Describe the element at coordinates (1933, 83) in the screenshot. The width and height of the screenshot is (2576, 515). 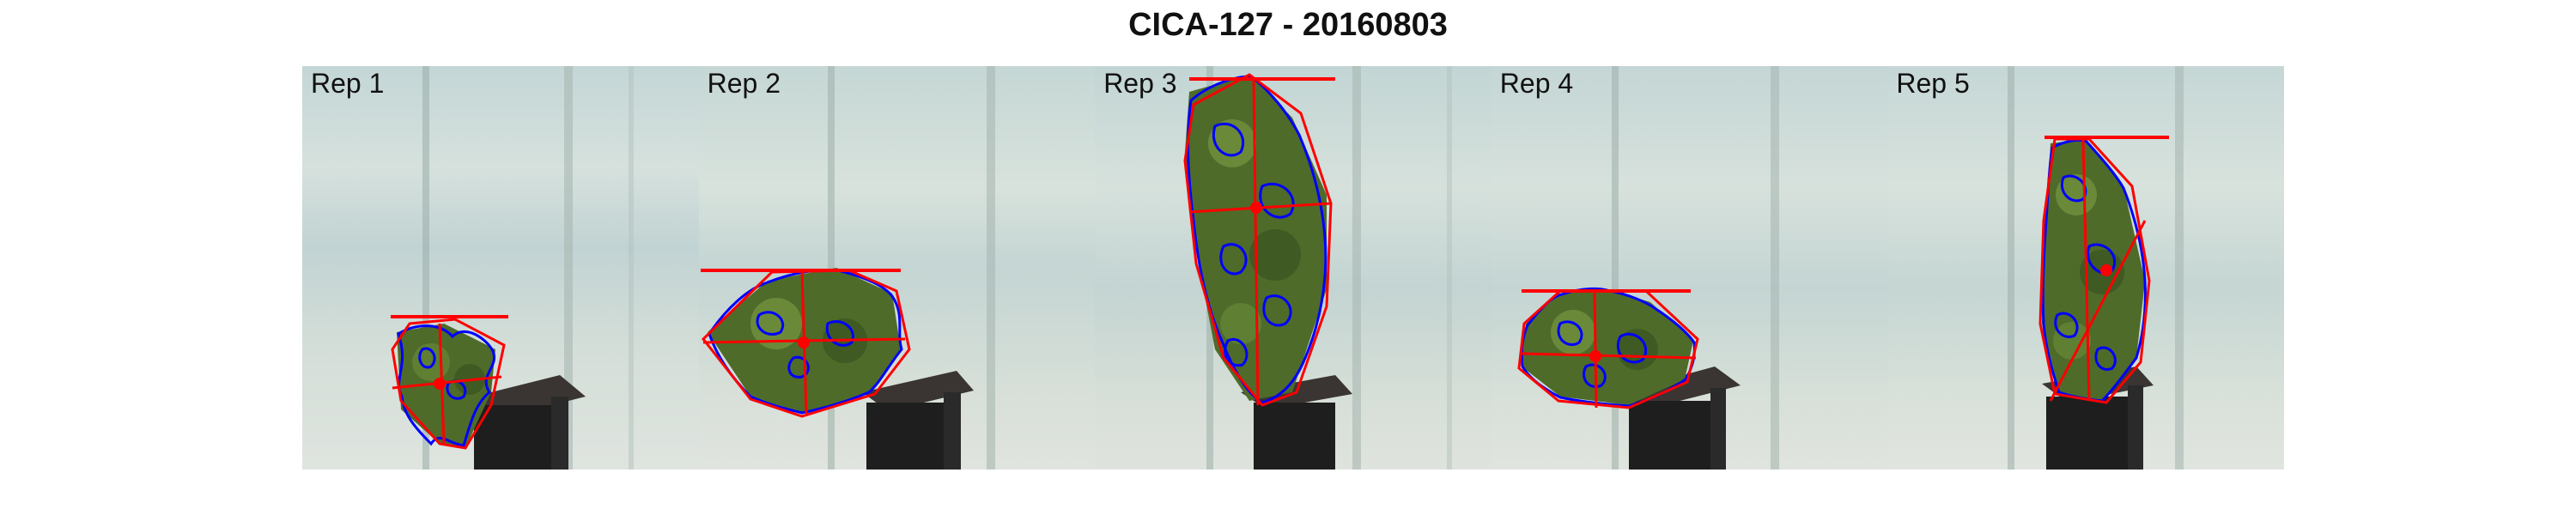
I see `rep-label: Rep 5` at that location.